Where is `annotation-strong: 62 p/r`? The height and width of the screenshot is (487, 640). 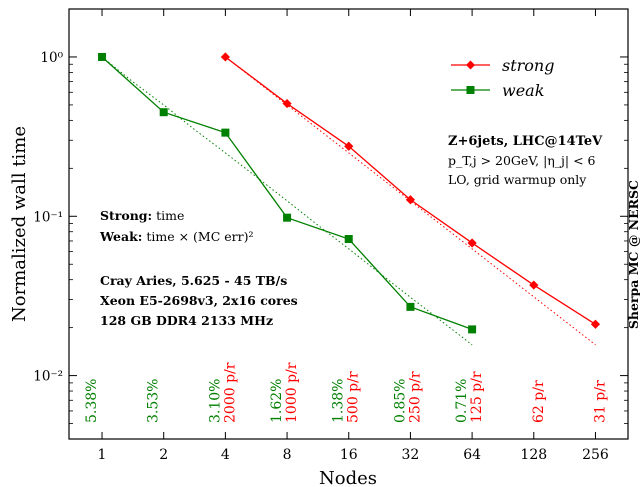 annotation-strong: 62 p/r is located at coordinates (539, 401).